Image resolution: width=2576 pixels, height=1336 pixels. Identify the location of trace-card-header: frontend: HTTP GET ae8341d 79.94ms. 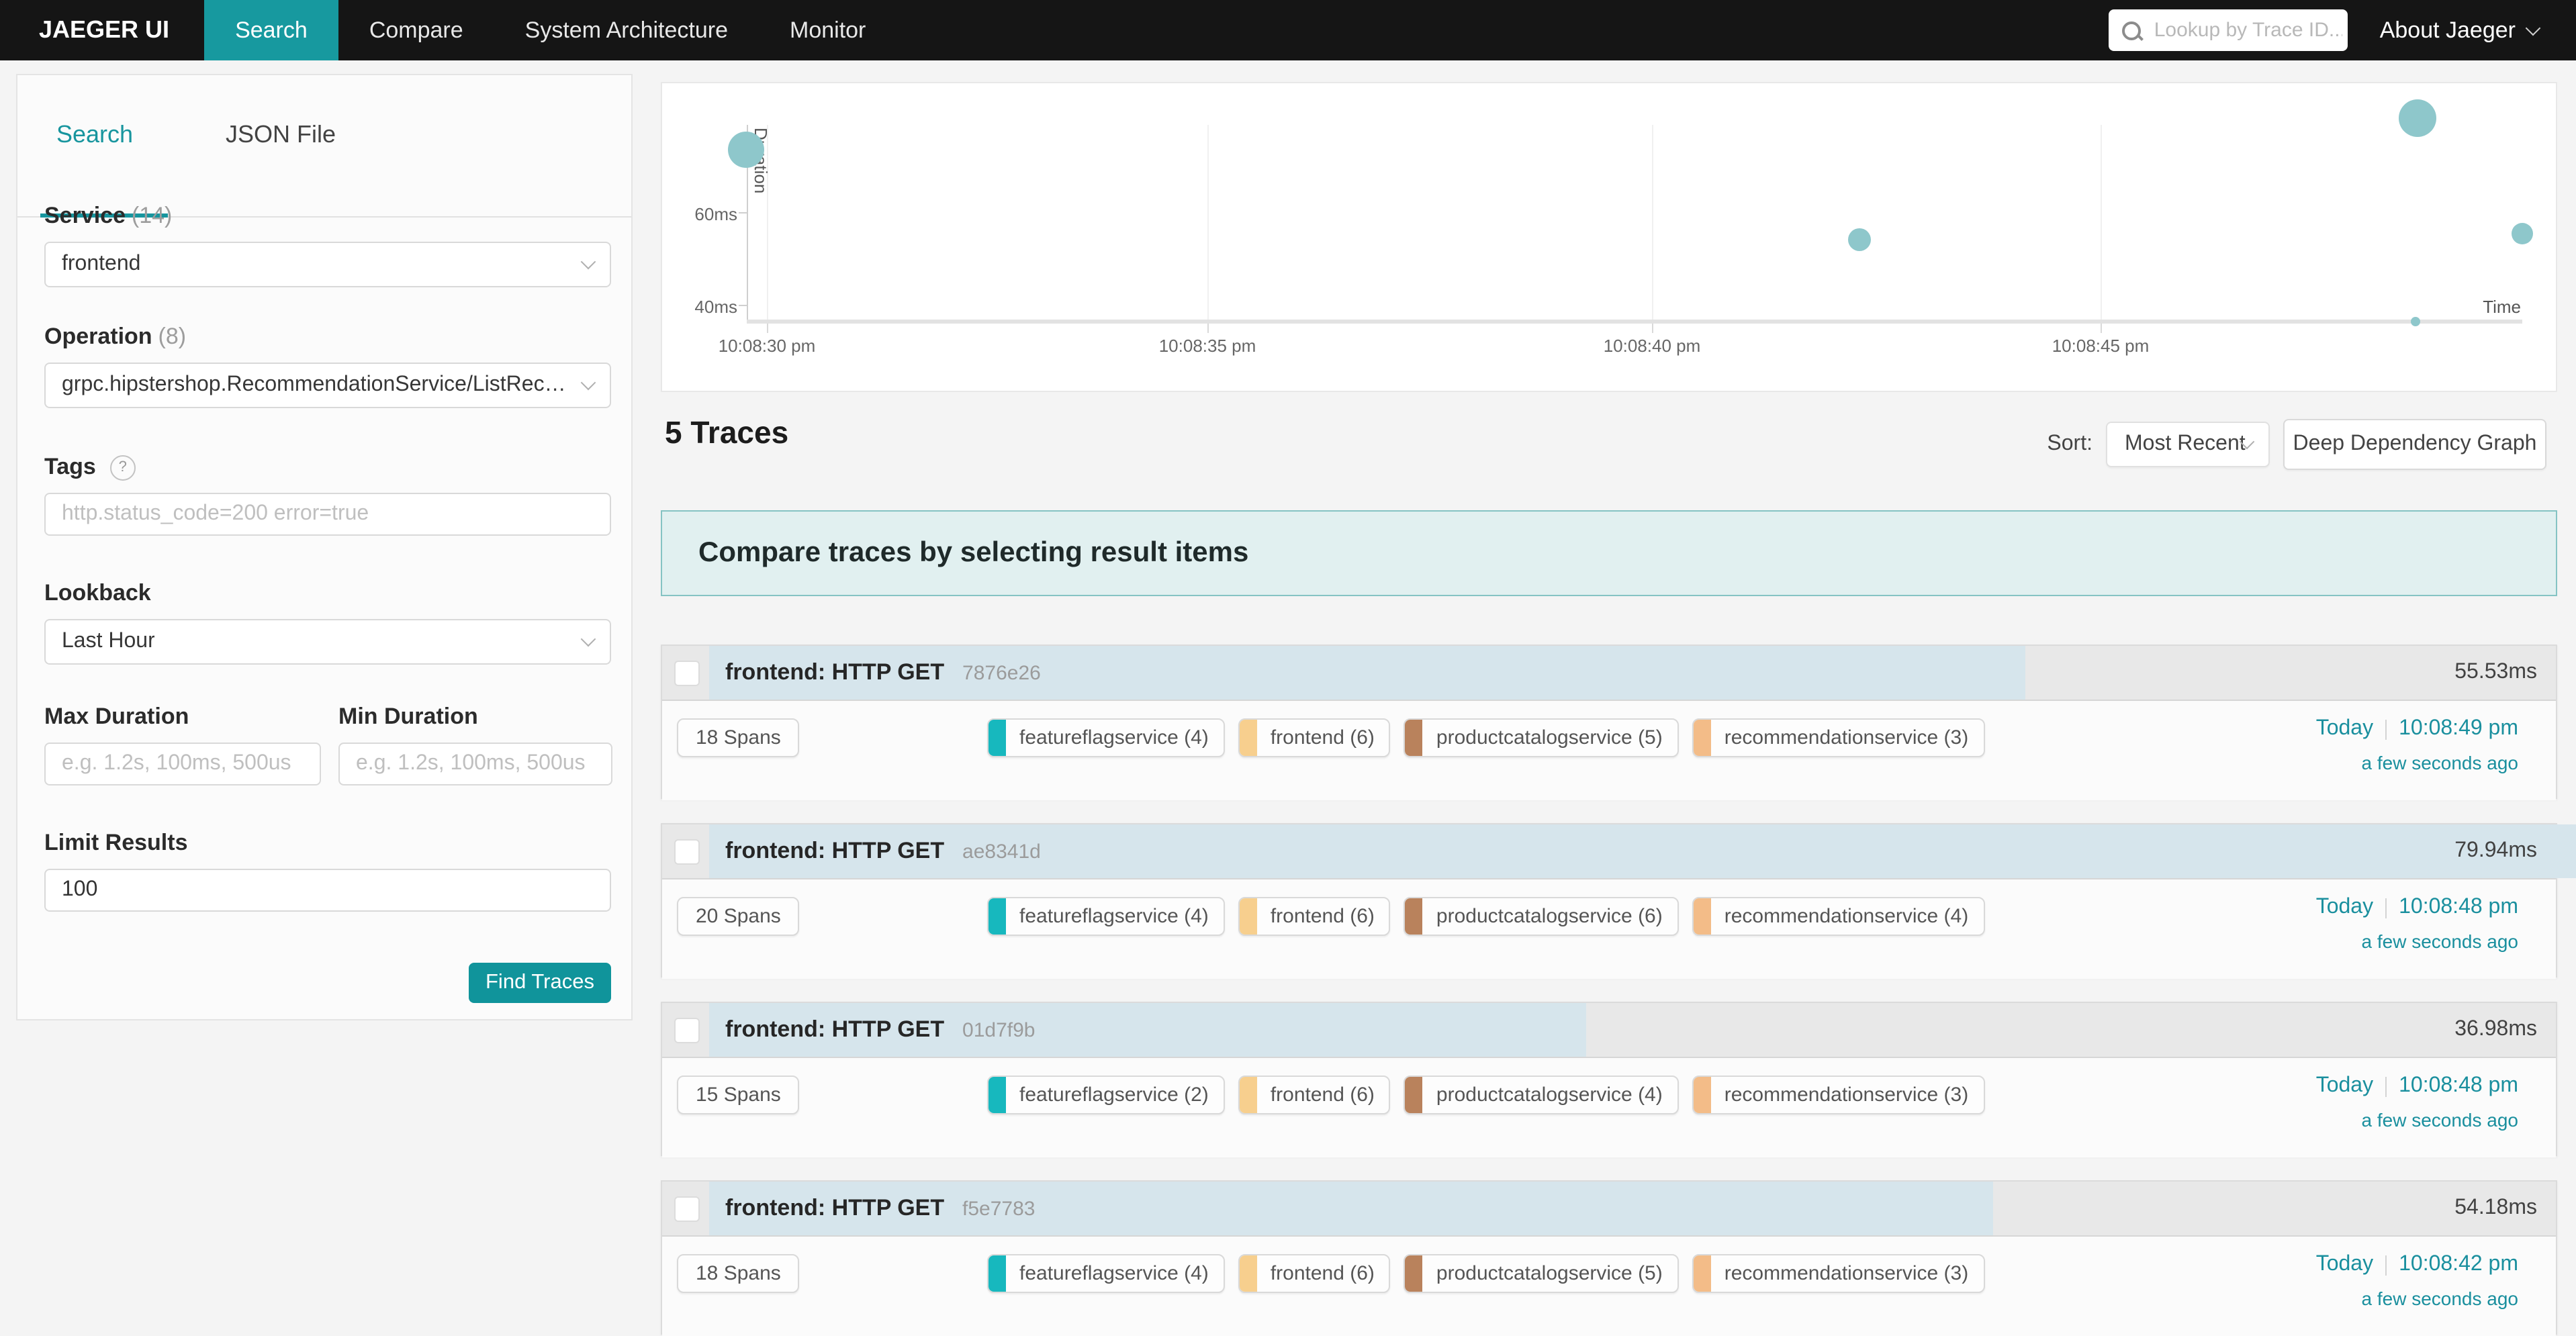
(1619, 851).